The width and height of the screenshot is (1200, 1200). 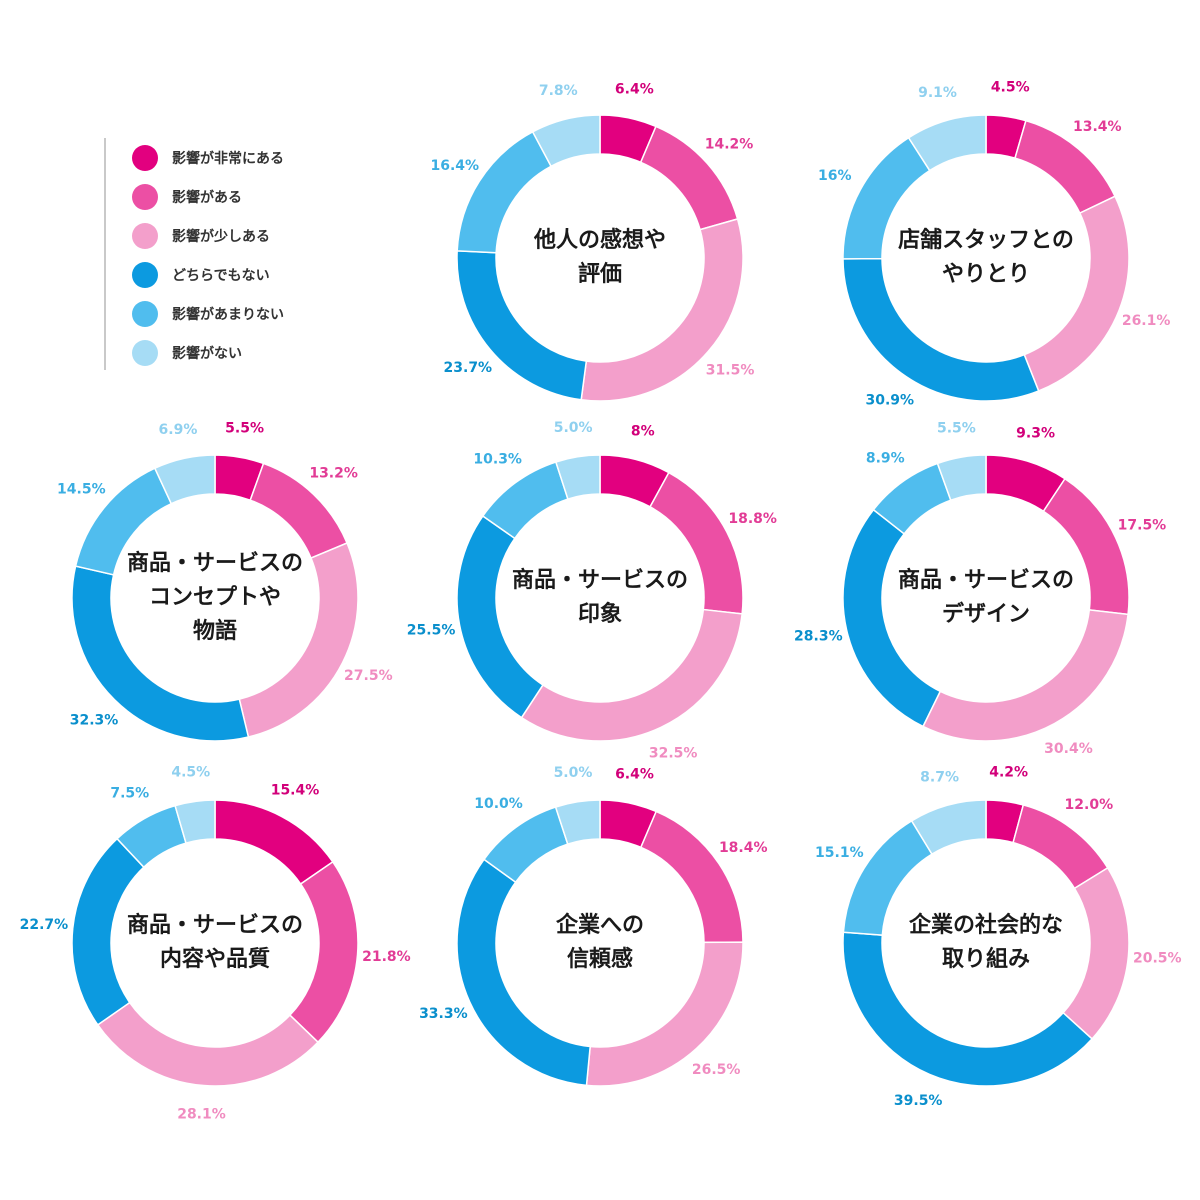 What do you see at coordinates (498, 804) in the screenshot?
I see `slice-value-label: 10.0%` at bounding box center [498, 804].